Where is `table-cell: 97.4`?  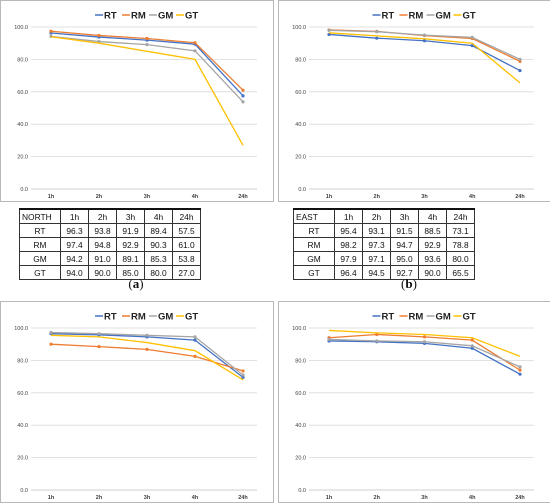 table-cell: 97.4 is located at coordinates (74, 244).